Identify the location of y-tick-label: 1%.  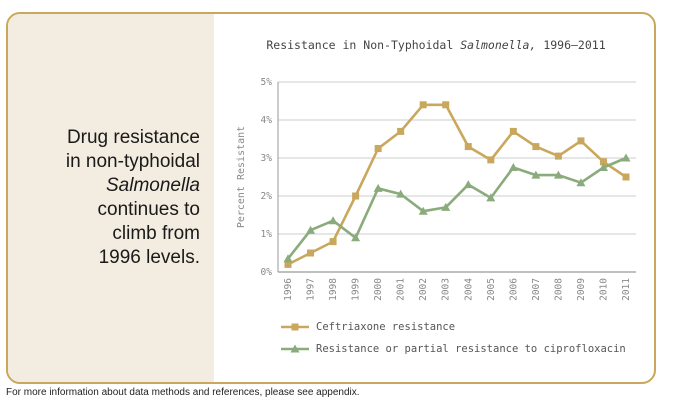
(267, 234).